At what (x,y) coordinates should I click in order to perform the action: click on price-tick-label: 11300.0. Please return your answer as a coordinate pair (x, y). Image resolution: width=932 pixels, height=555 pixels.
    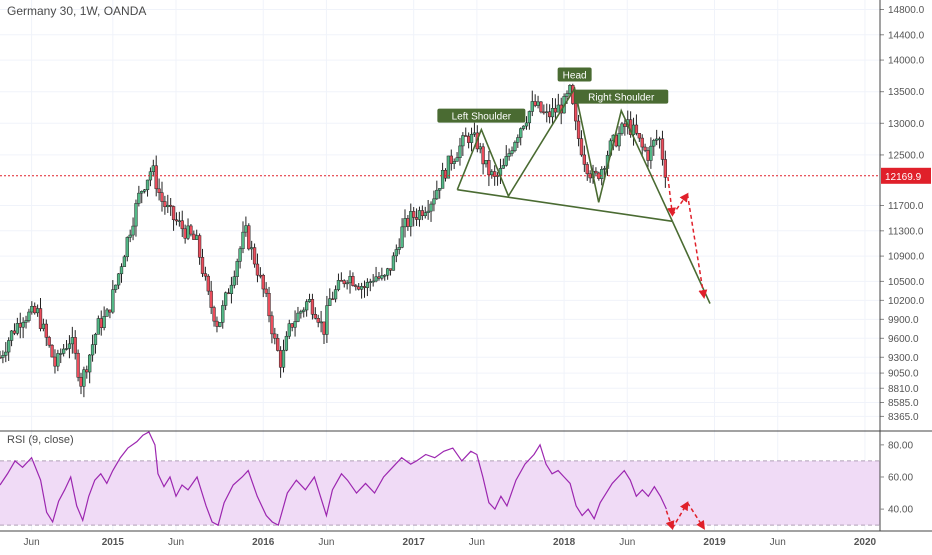
    Looking at the image, I should click on (906, 231).